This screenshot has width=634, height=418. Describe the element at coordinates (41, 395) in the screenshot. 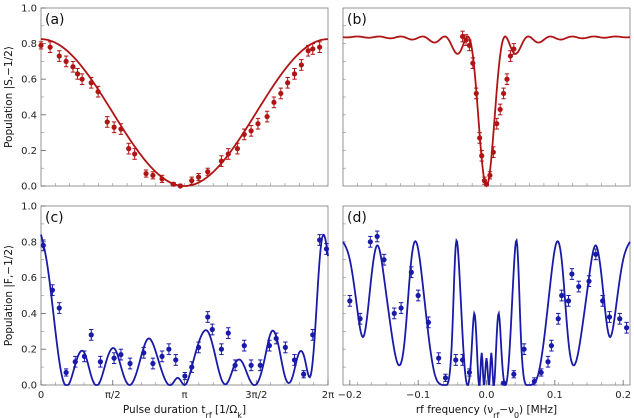

I see `x-tick-label: 0` at that location.